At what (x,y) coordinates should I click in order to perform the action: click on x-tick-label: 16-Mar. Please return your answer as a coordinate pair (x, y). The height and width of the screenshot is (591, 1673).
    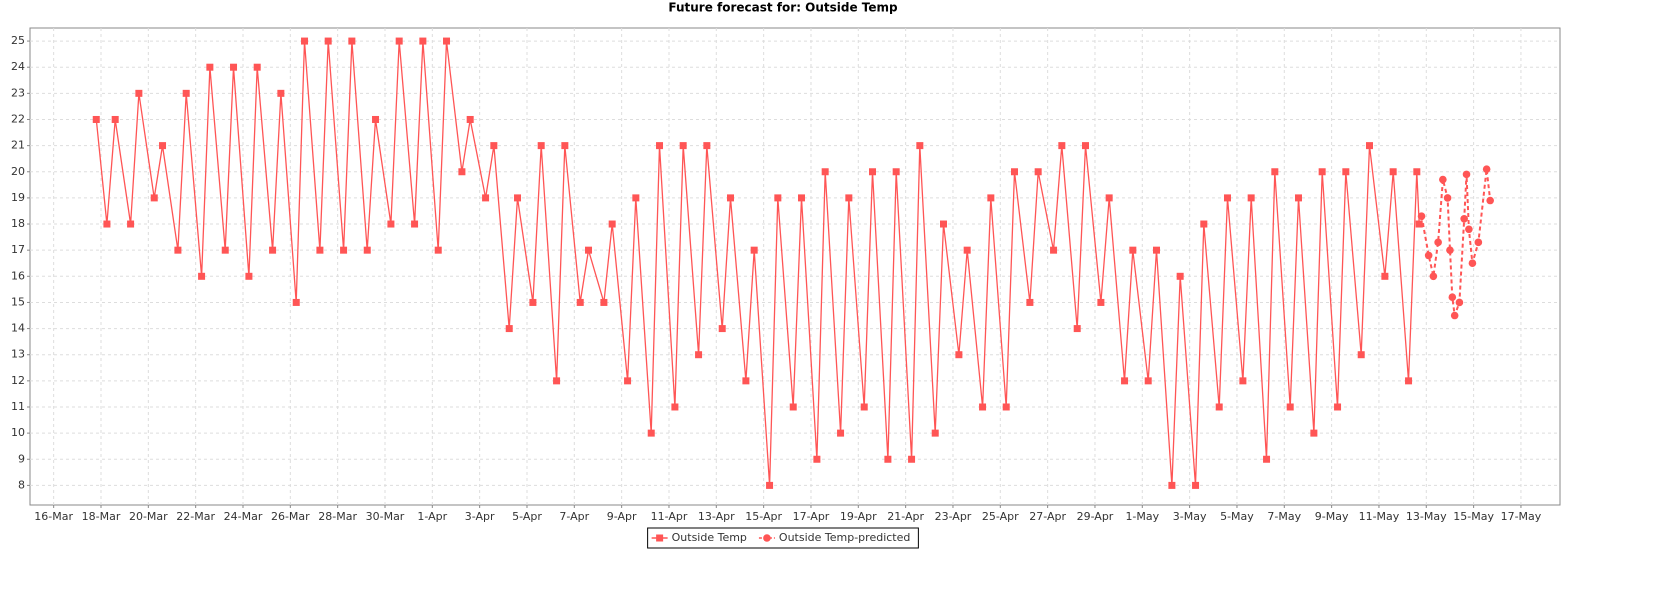
    Looking at the image, I should click on (53, 516).